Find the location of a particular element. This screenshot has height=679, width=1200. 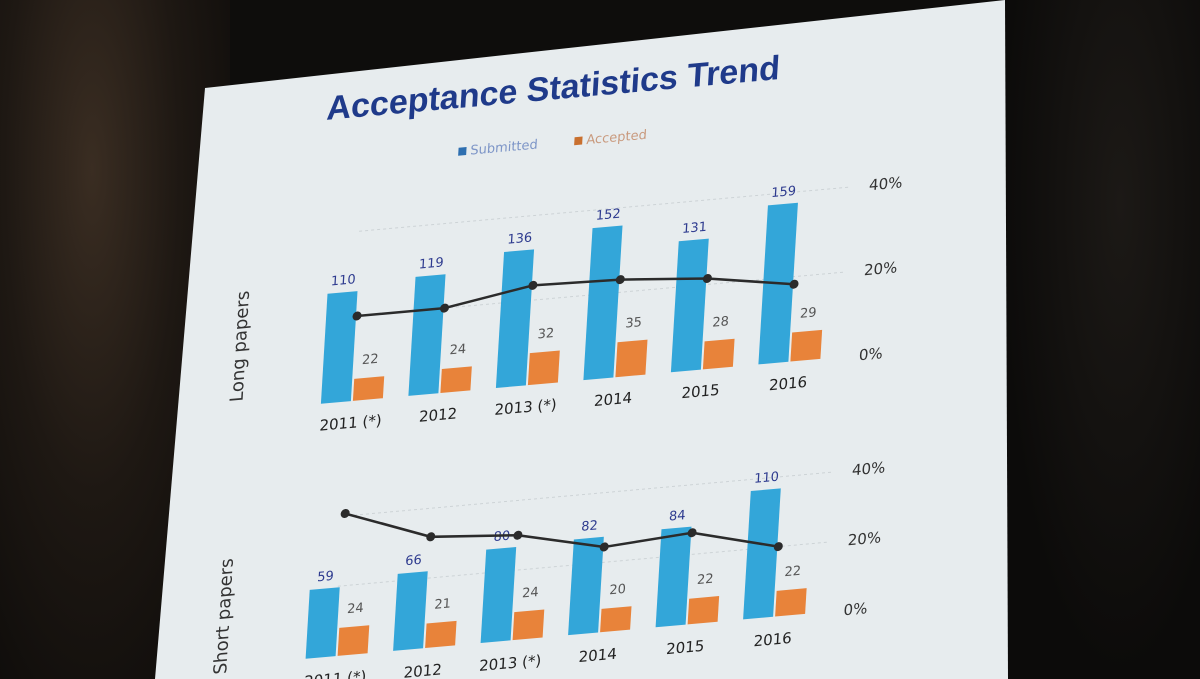

long-bar-submitted-2015 is located at coordinates (689, 305).